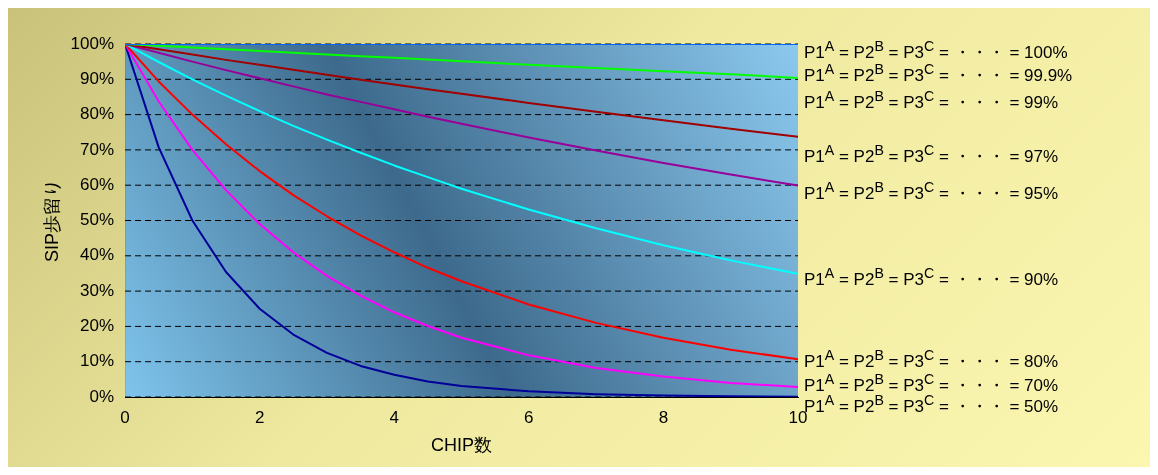 The image size is (1158, 475). Describe the element at coordinates (936, 50) in the screenshot. I see `text: P1$^{A}$ = P2$^{B}$ = P3$^{C}$ = ・・・ = 100%` at that location.